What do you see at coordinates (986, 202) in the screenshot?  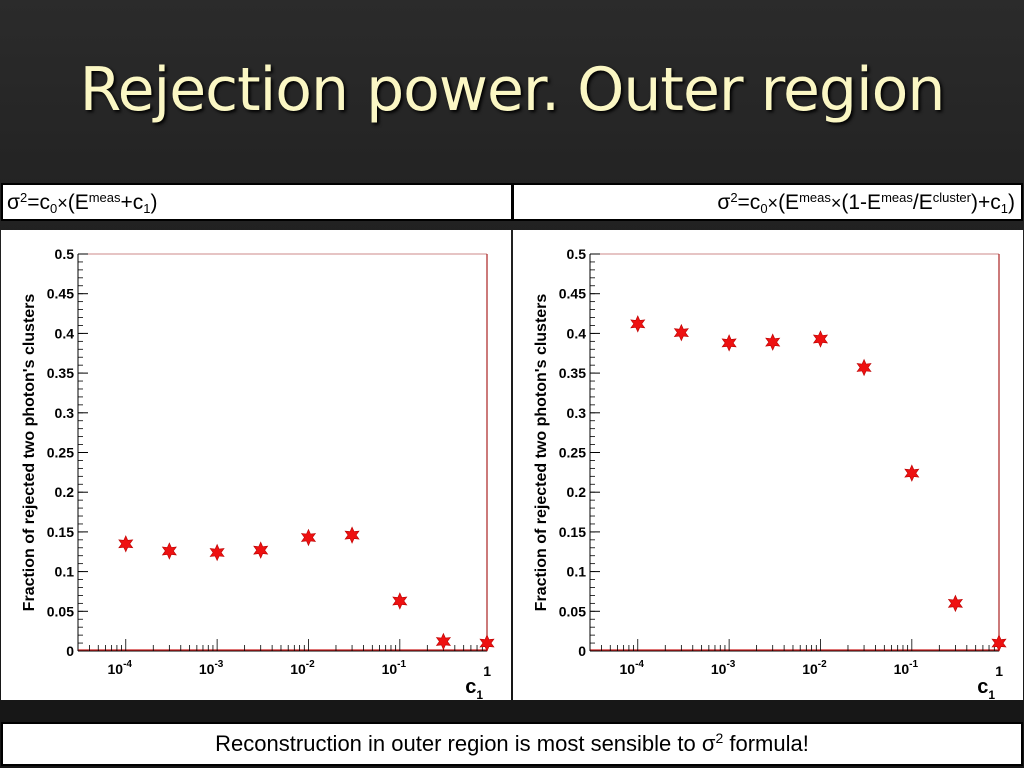 I see `formula-text: )+c` at bounding box center [986, 202].